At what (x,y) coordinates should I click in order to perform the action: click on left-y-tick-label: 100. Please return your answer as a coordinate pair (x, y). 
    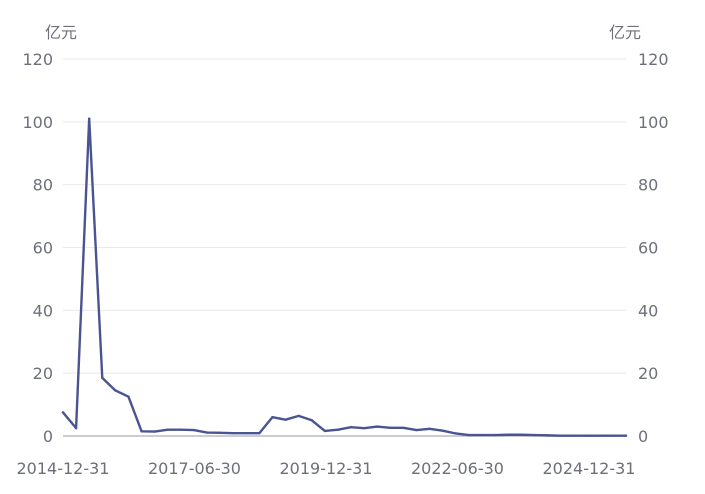
    Looking at the image, I should click on (37, 122).